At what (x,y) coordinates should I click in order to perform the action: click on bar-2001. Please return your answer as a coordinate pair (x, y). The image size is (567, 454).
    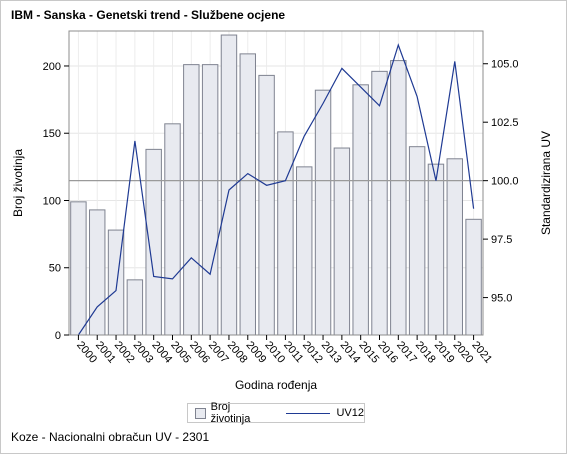
    Looking at the image, I should click on (97, 272).